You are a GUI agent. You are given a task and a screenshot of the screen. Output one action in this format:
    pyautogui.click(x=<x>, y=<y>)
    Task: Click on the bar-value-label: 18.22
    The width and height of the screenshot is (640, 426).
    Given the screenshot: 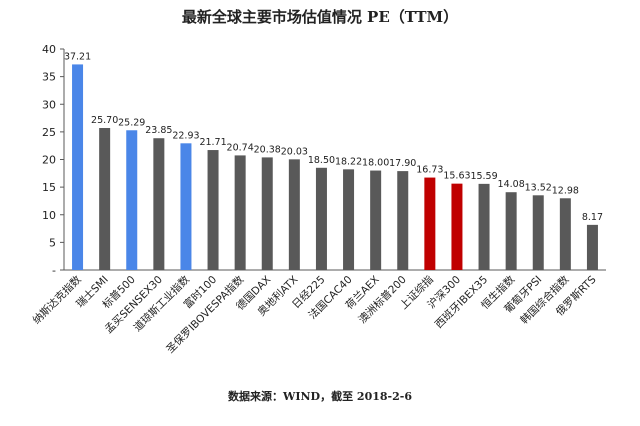 What is the action you would take?
    pyautogui.click(x=348, y=161)
    